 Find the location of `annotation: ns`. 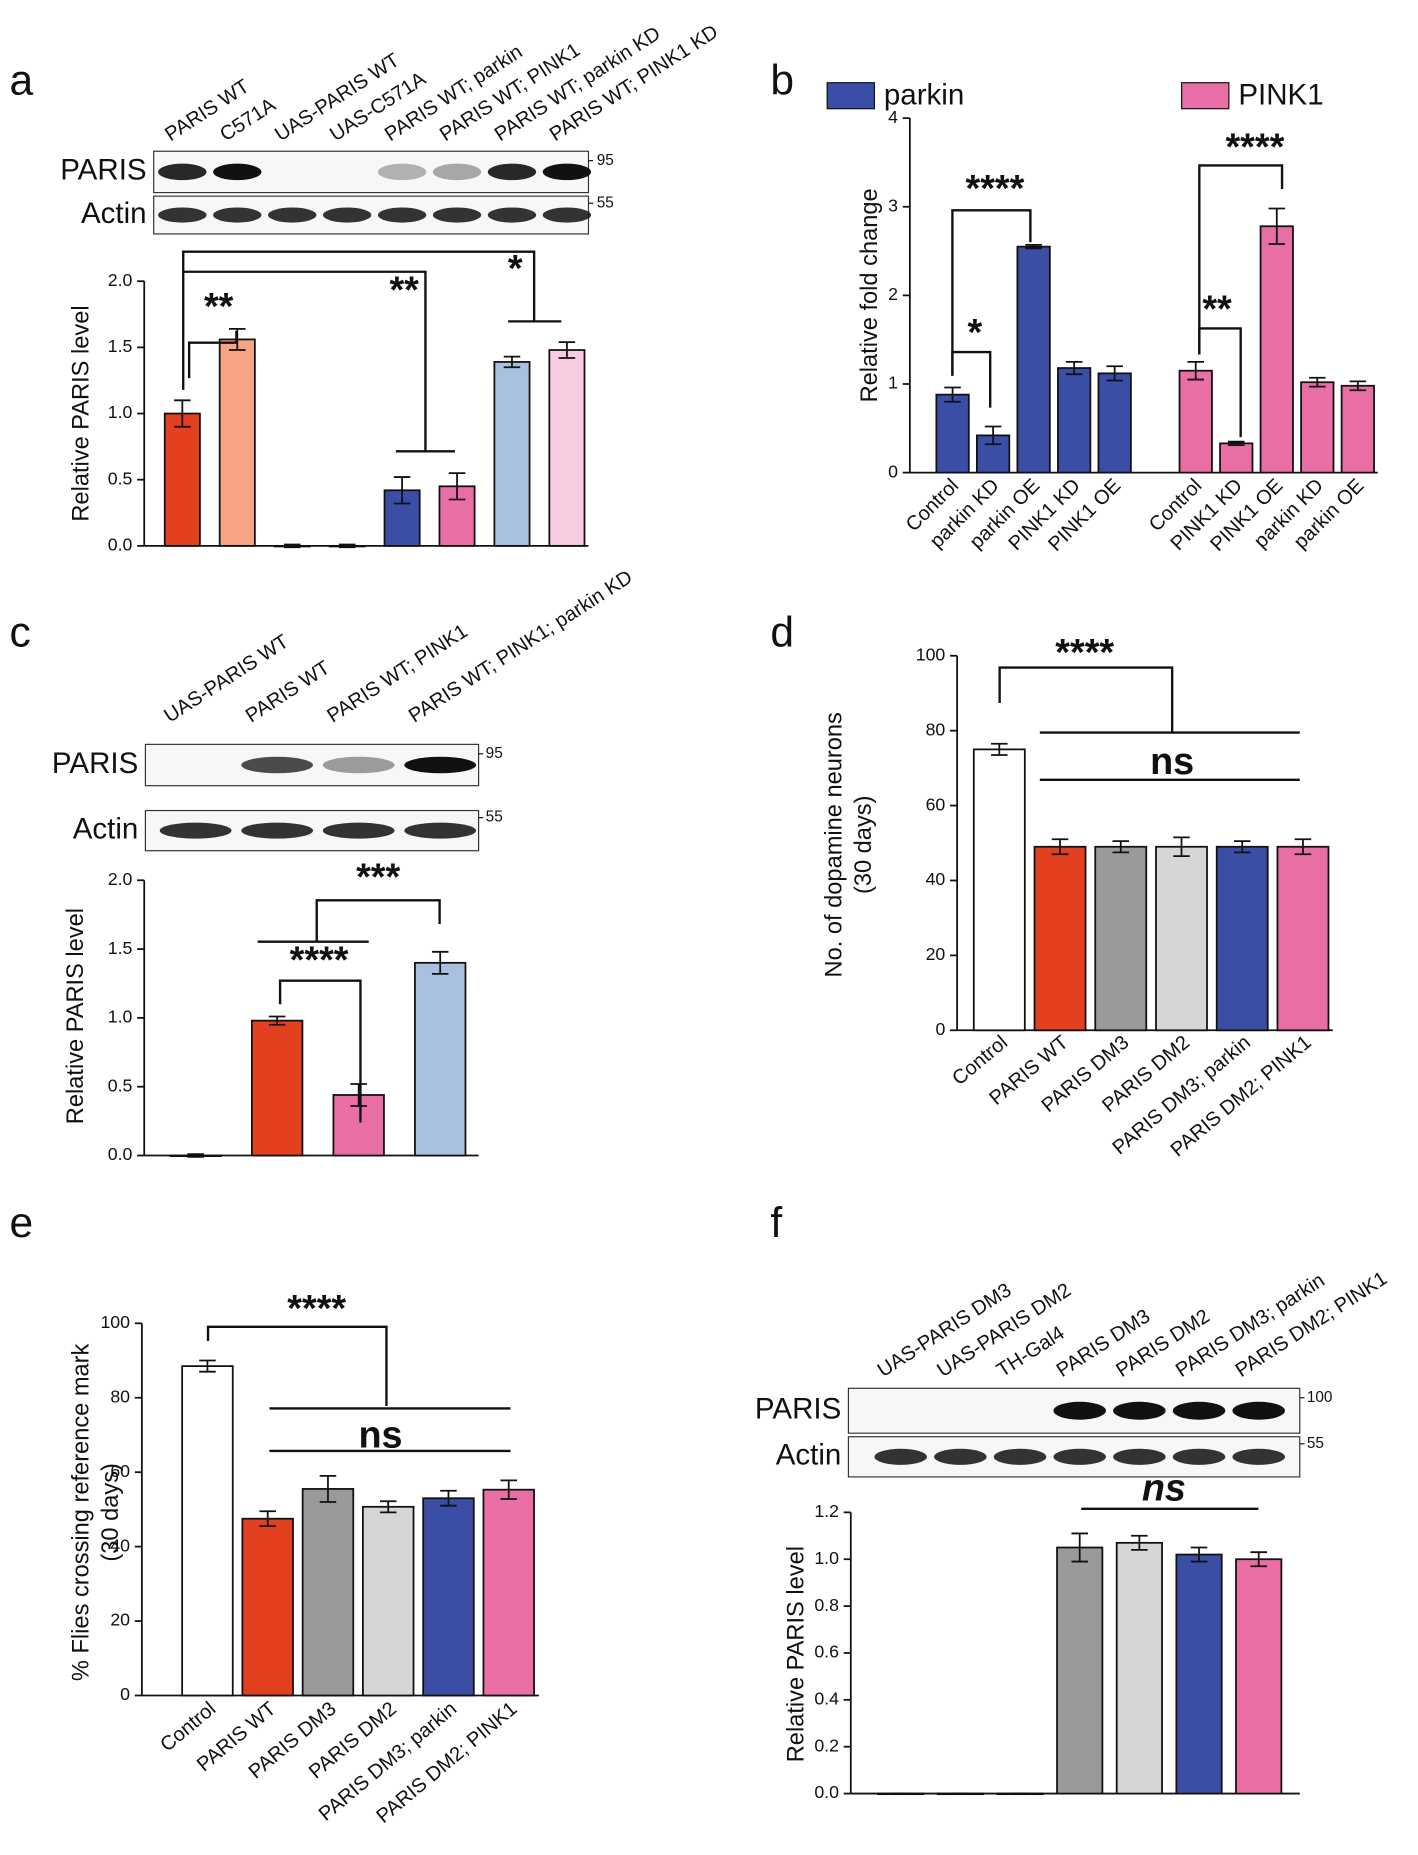

annotation: ns is located at coordinates (1172, 762).